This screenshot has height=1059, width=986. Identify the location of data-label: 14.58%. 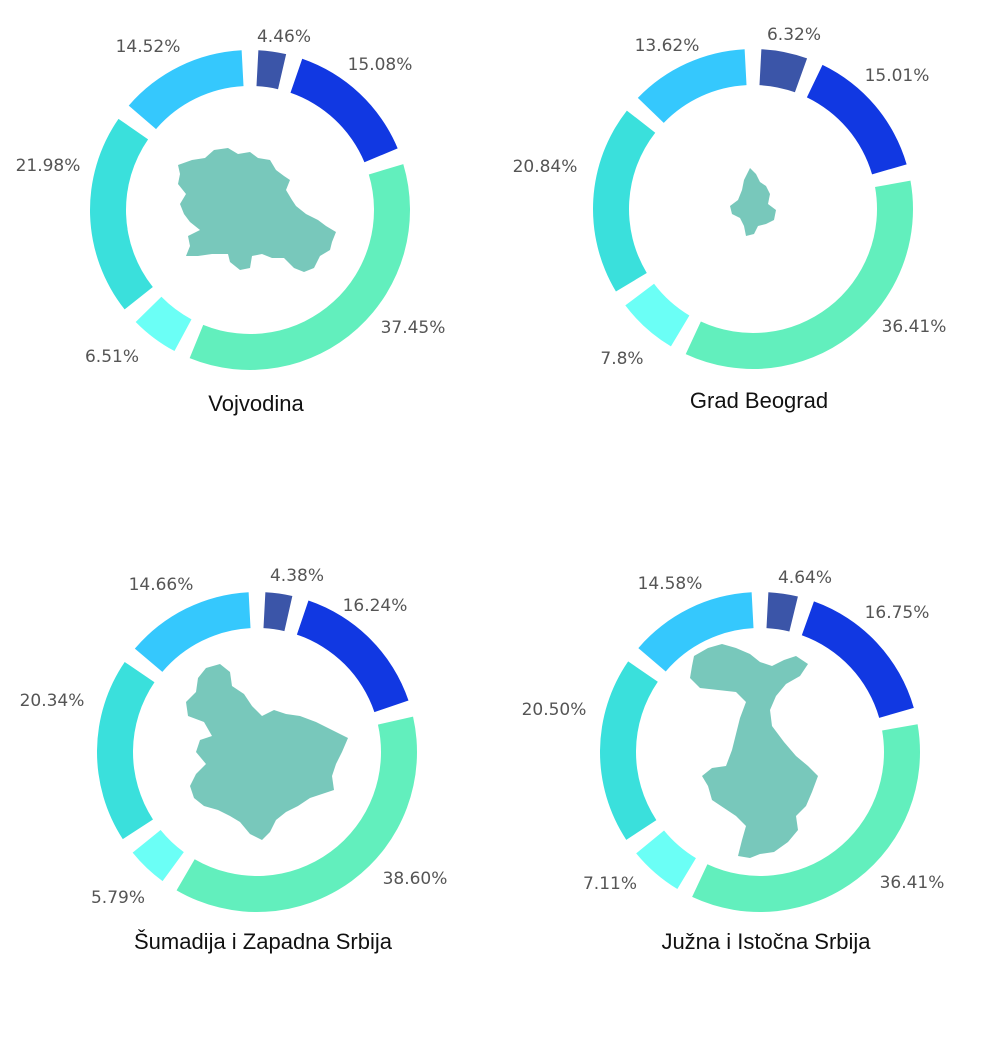
(670, 584).